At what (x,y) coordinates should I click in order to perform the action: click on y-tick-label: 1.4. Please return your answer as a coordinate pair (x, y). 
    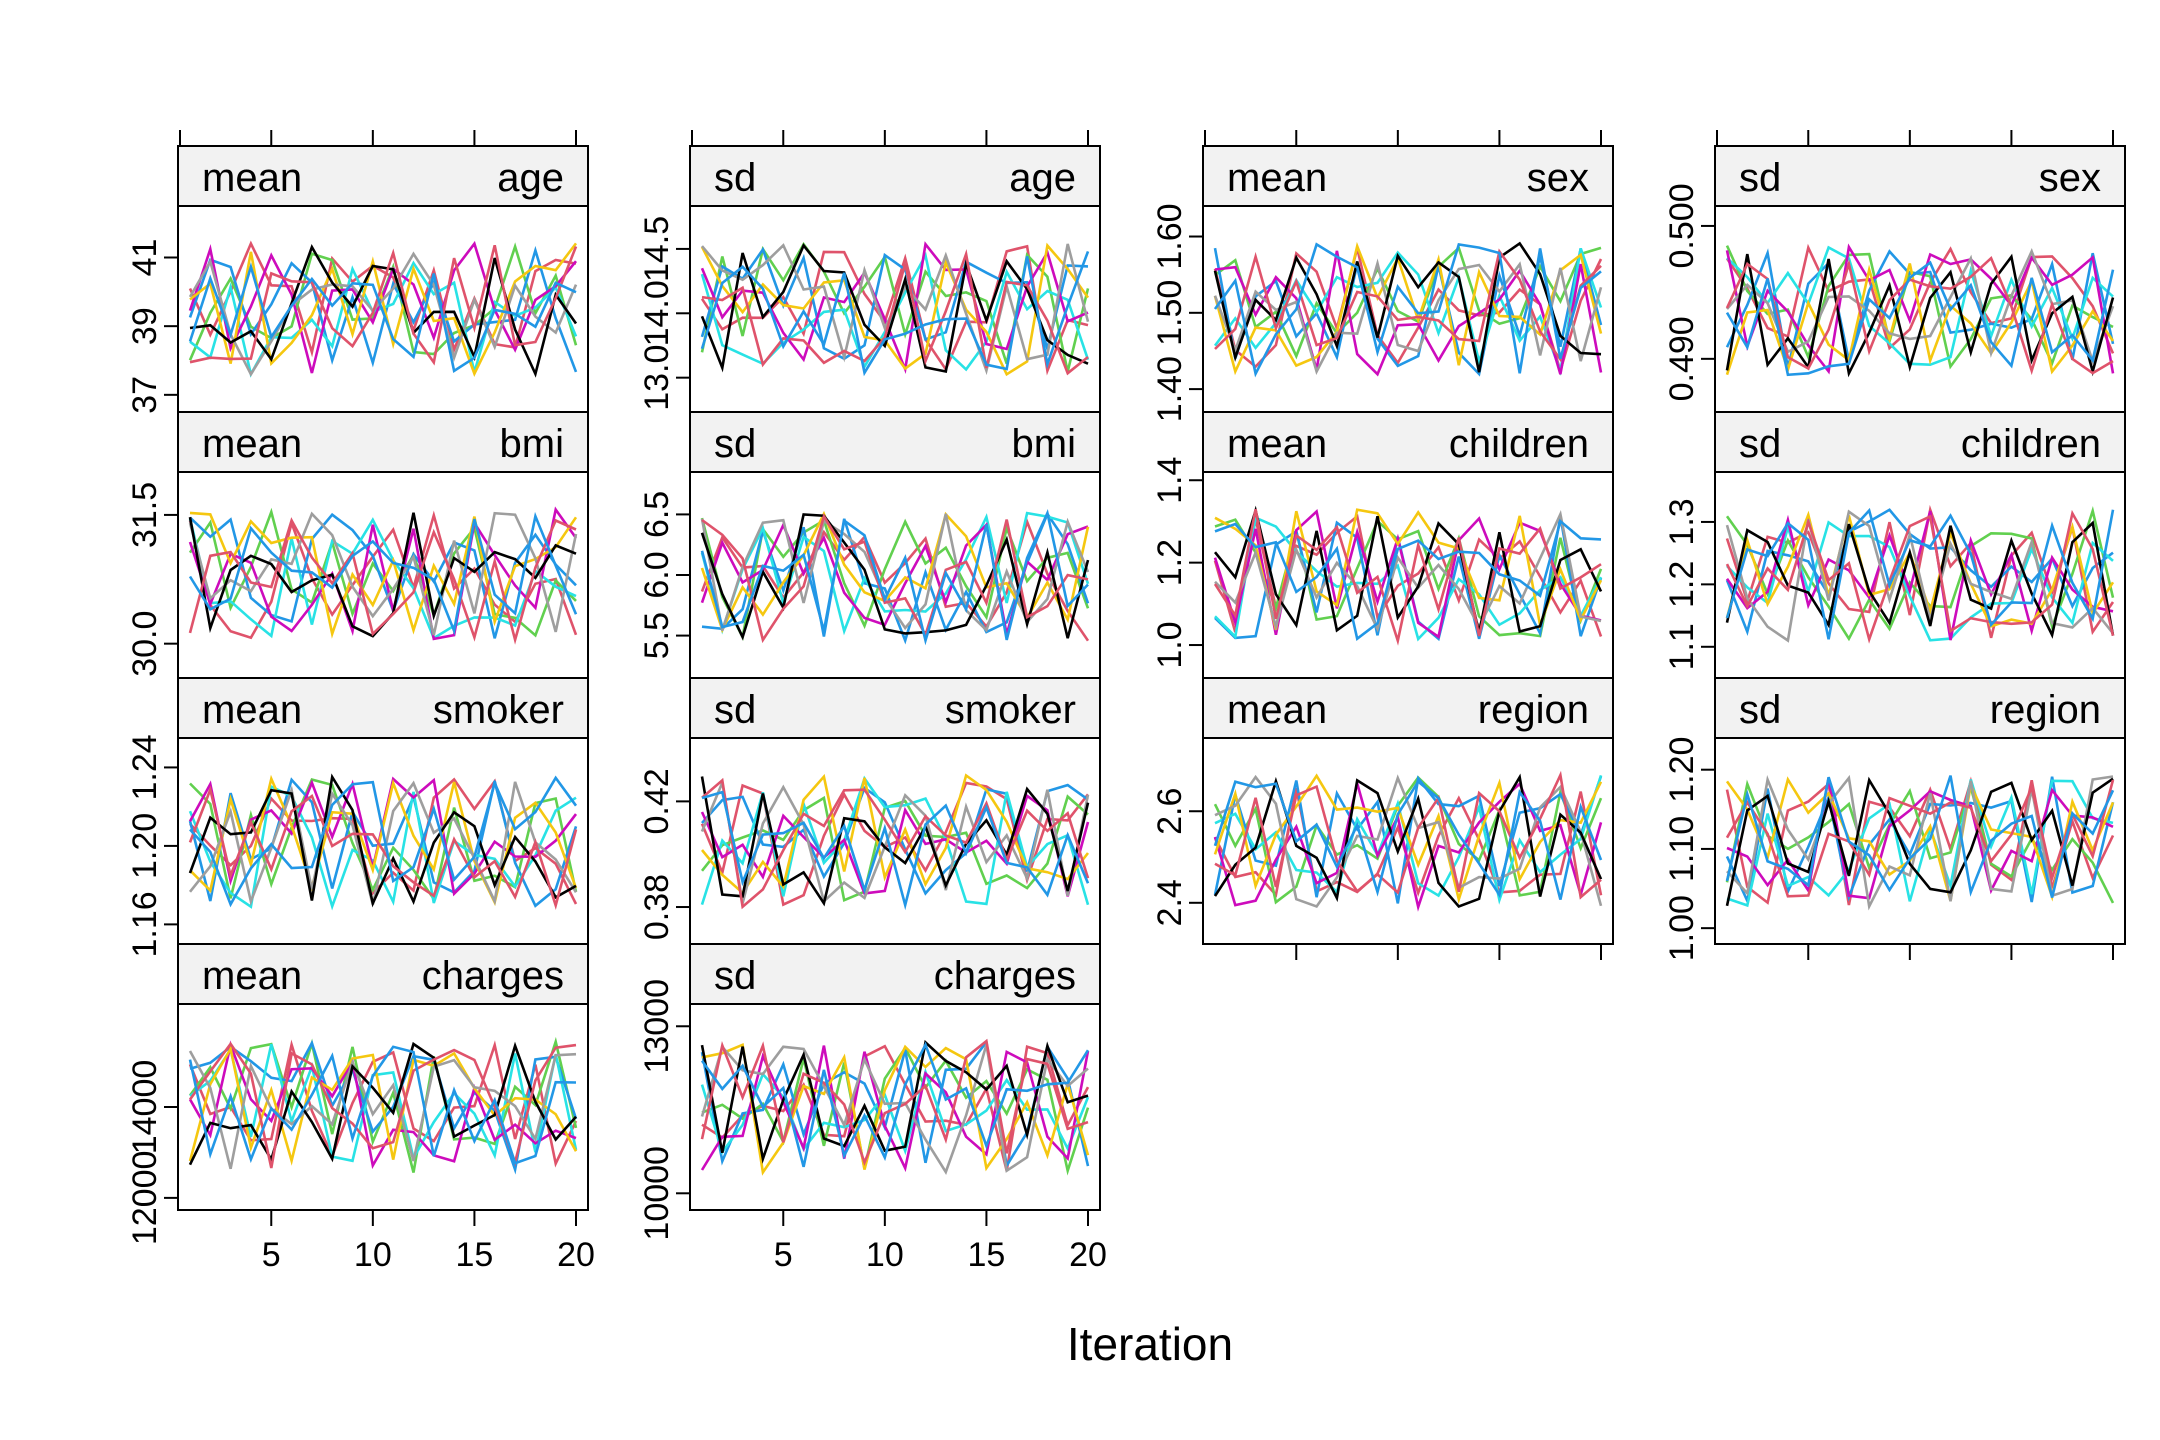
    Looking at the image, I should click on (1170, 480).